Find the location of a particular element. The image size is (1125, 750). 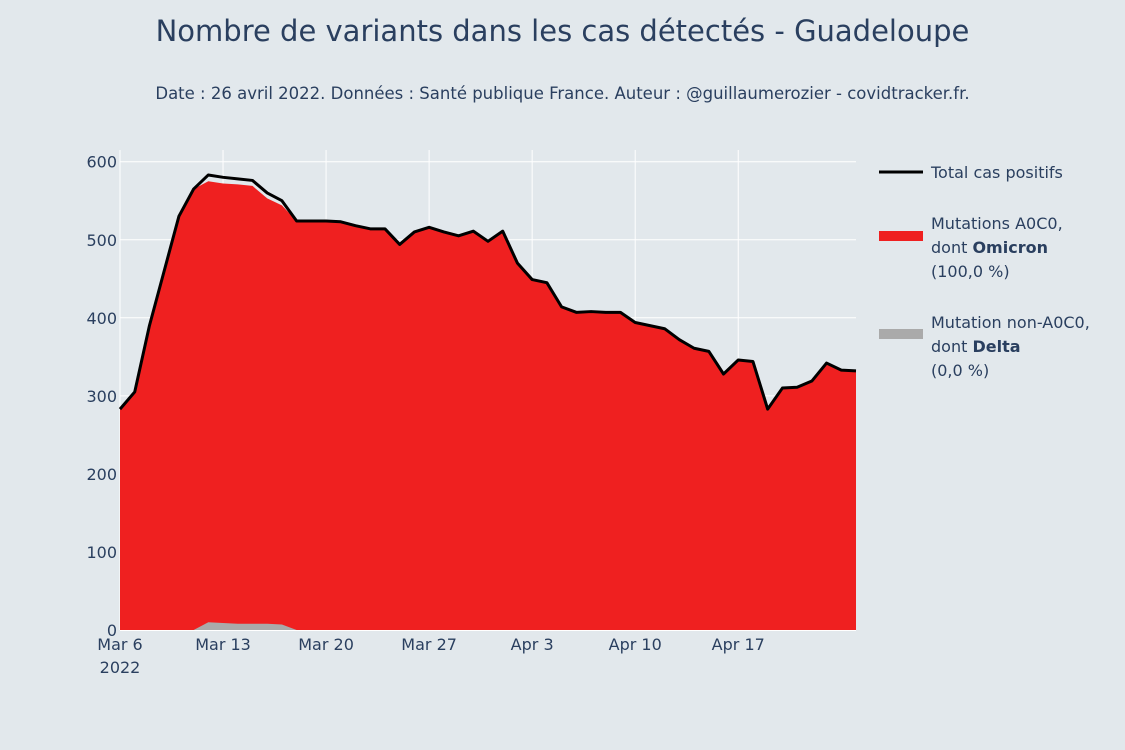

legend-label-part: Omicron is located at coordinates (1010, 247).